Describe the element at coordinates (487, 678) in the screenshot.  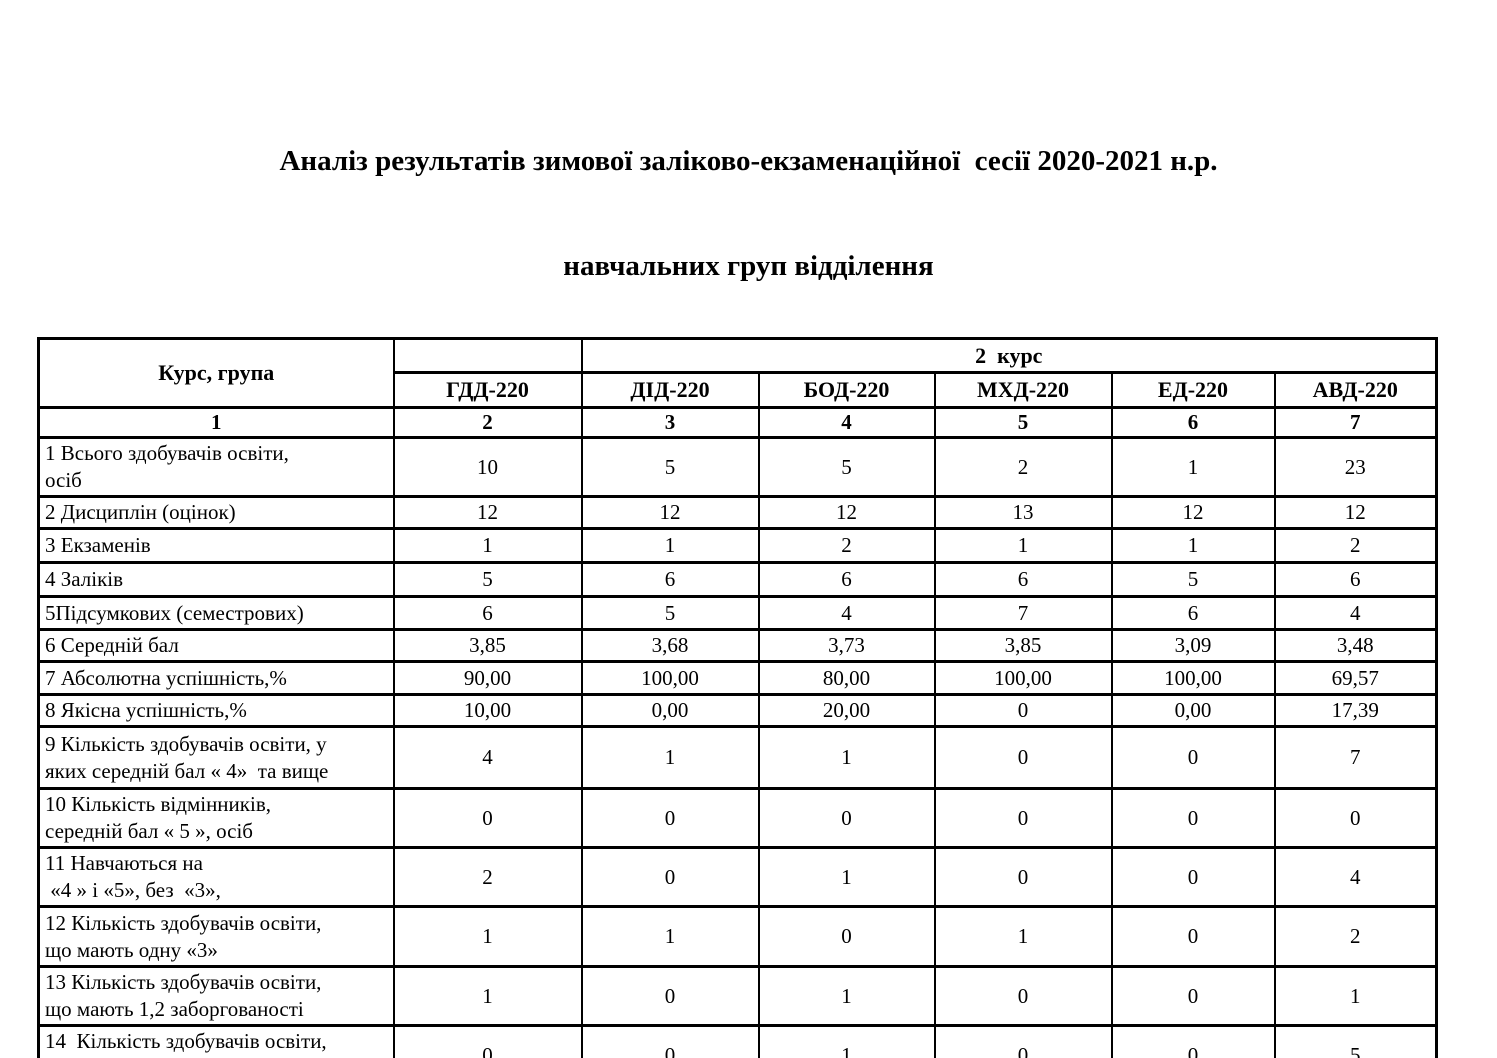
I see `cell-value: 90,00` at that location.